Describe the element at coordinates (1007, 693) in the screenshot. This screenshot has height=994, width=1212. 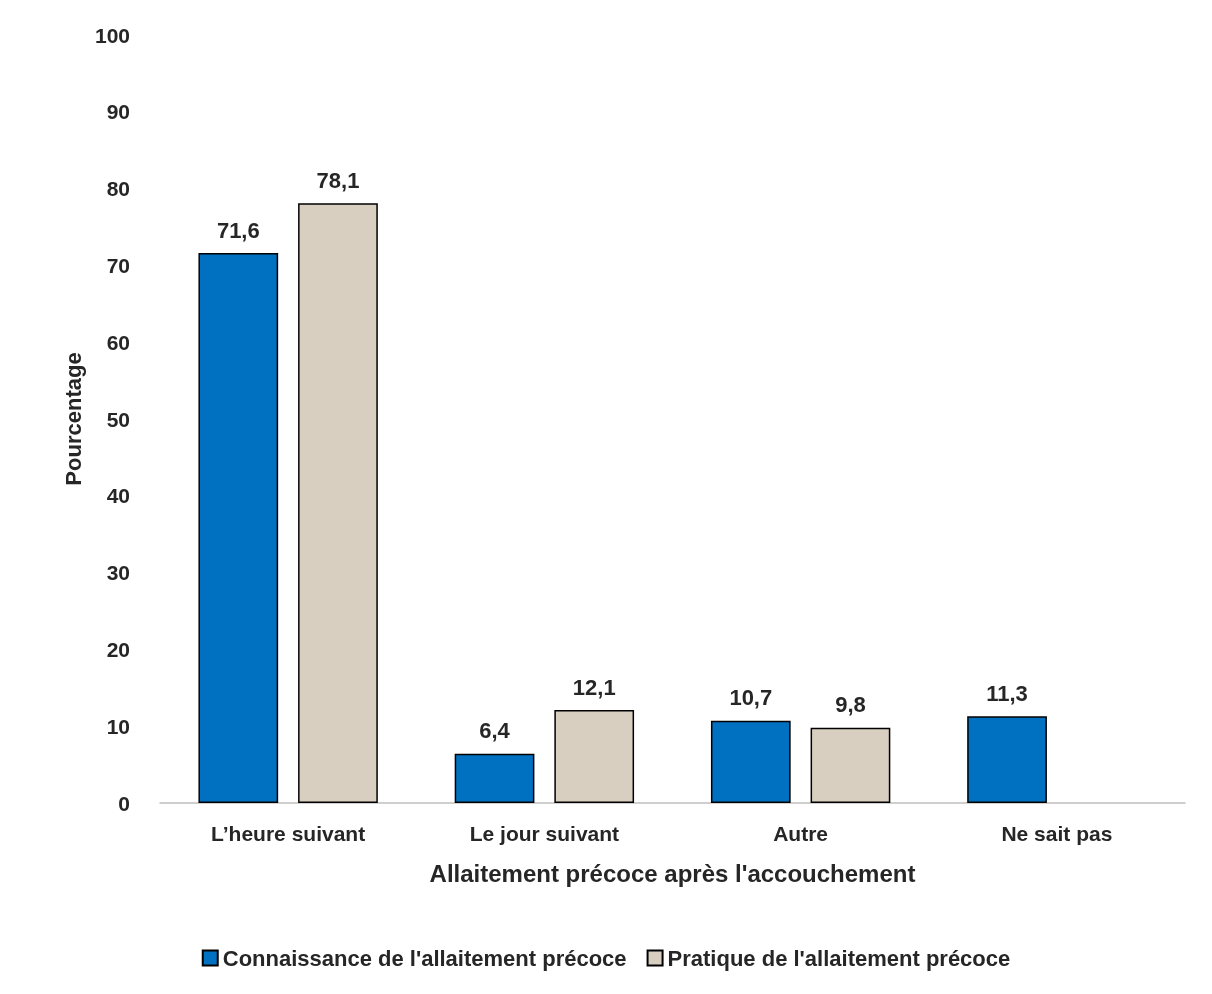
I see `data-label: 11,3` at that location.